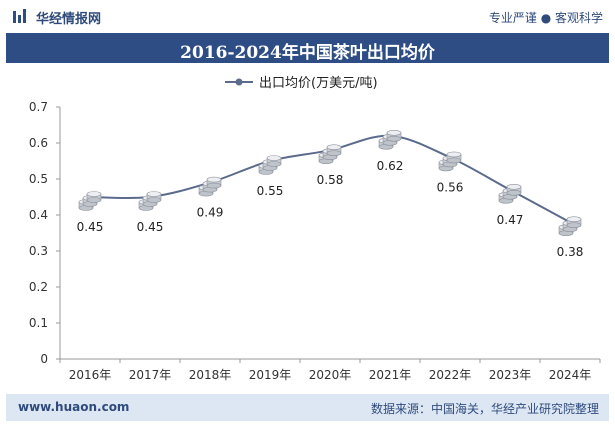 This screenshot has width=615, height=427. I want to click on legend-marker, so click(239, 82).